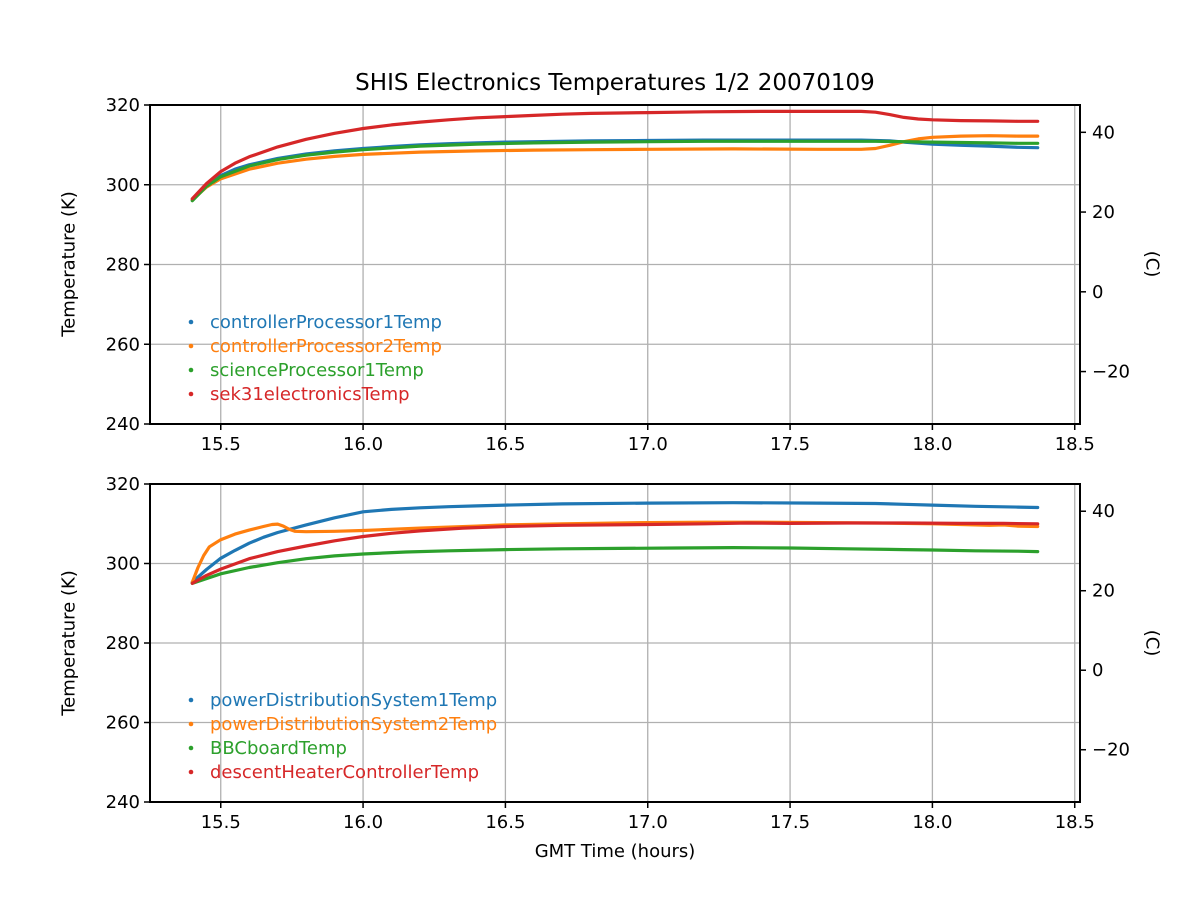  Describe the element at coordinates (69, 643) in the screenshot. I see `y-axis-label-bottom: Temperature (K)` at that location.